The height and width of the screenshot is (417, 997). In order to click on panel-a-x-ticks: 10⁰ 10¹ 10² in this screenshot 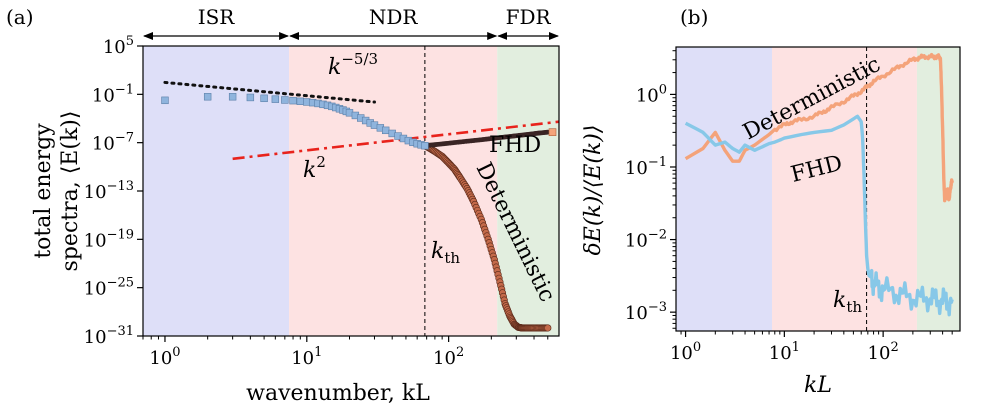, I will do `click(345, 352)`.